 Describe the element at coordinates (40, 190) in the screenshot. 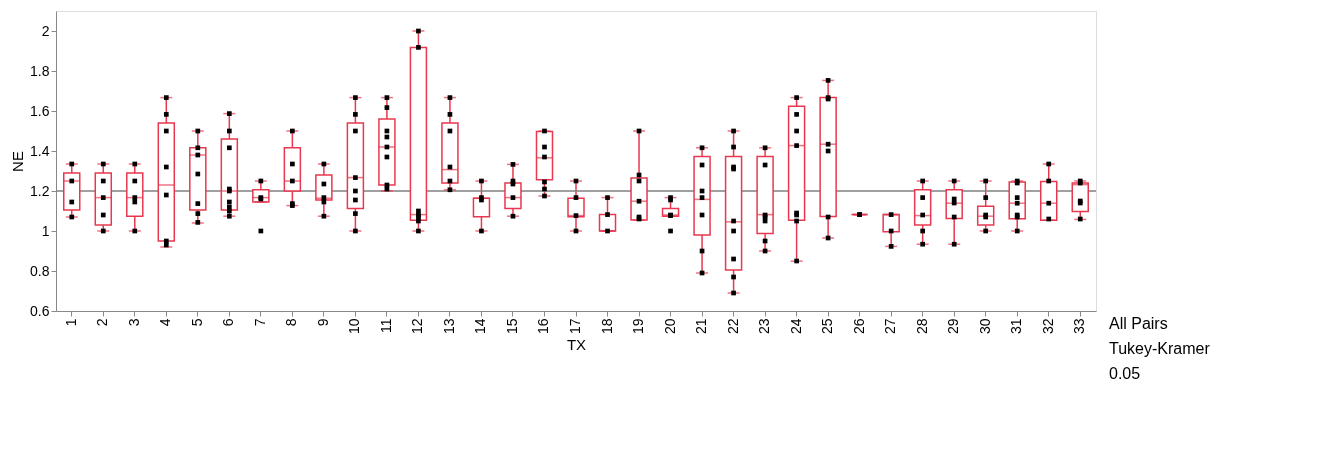

I see `y-tick-label: 1.2` at that location.